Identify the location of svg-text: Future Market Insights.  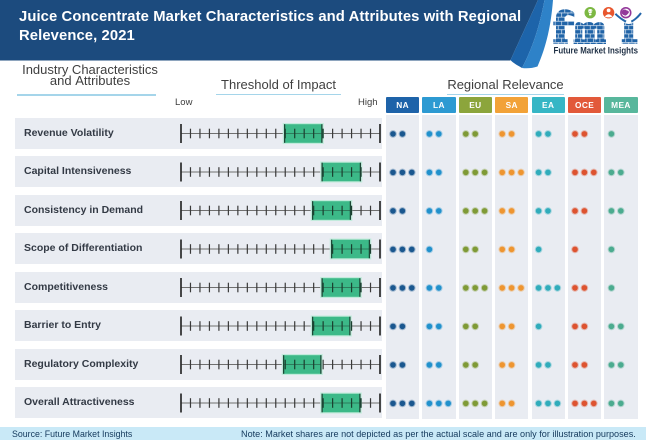
(596, 51).